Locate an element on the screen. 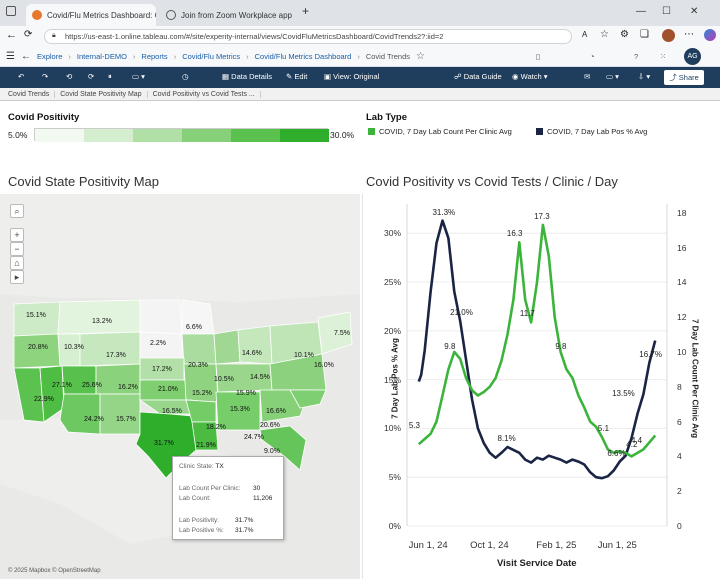 The height and width of the screenshot is (579, 720). sheet-tab-covid-trends: Covid Trends is located at coordinates (28, 94).